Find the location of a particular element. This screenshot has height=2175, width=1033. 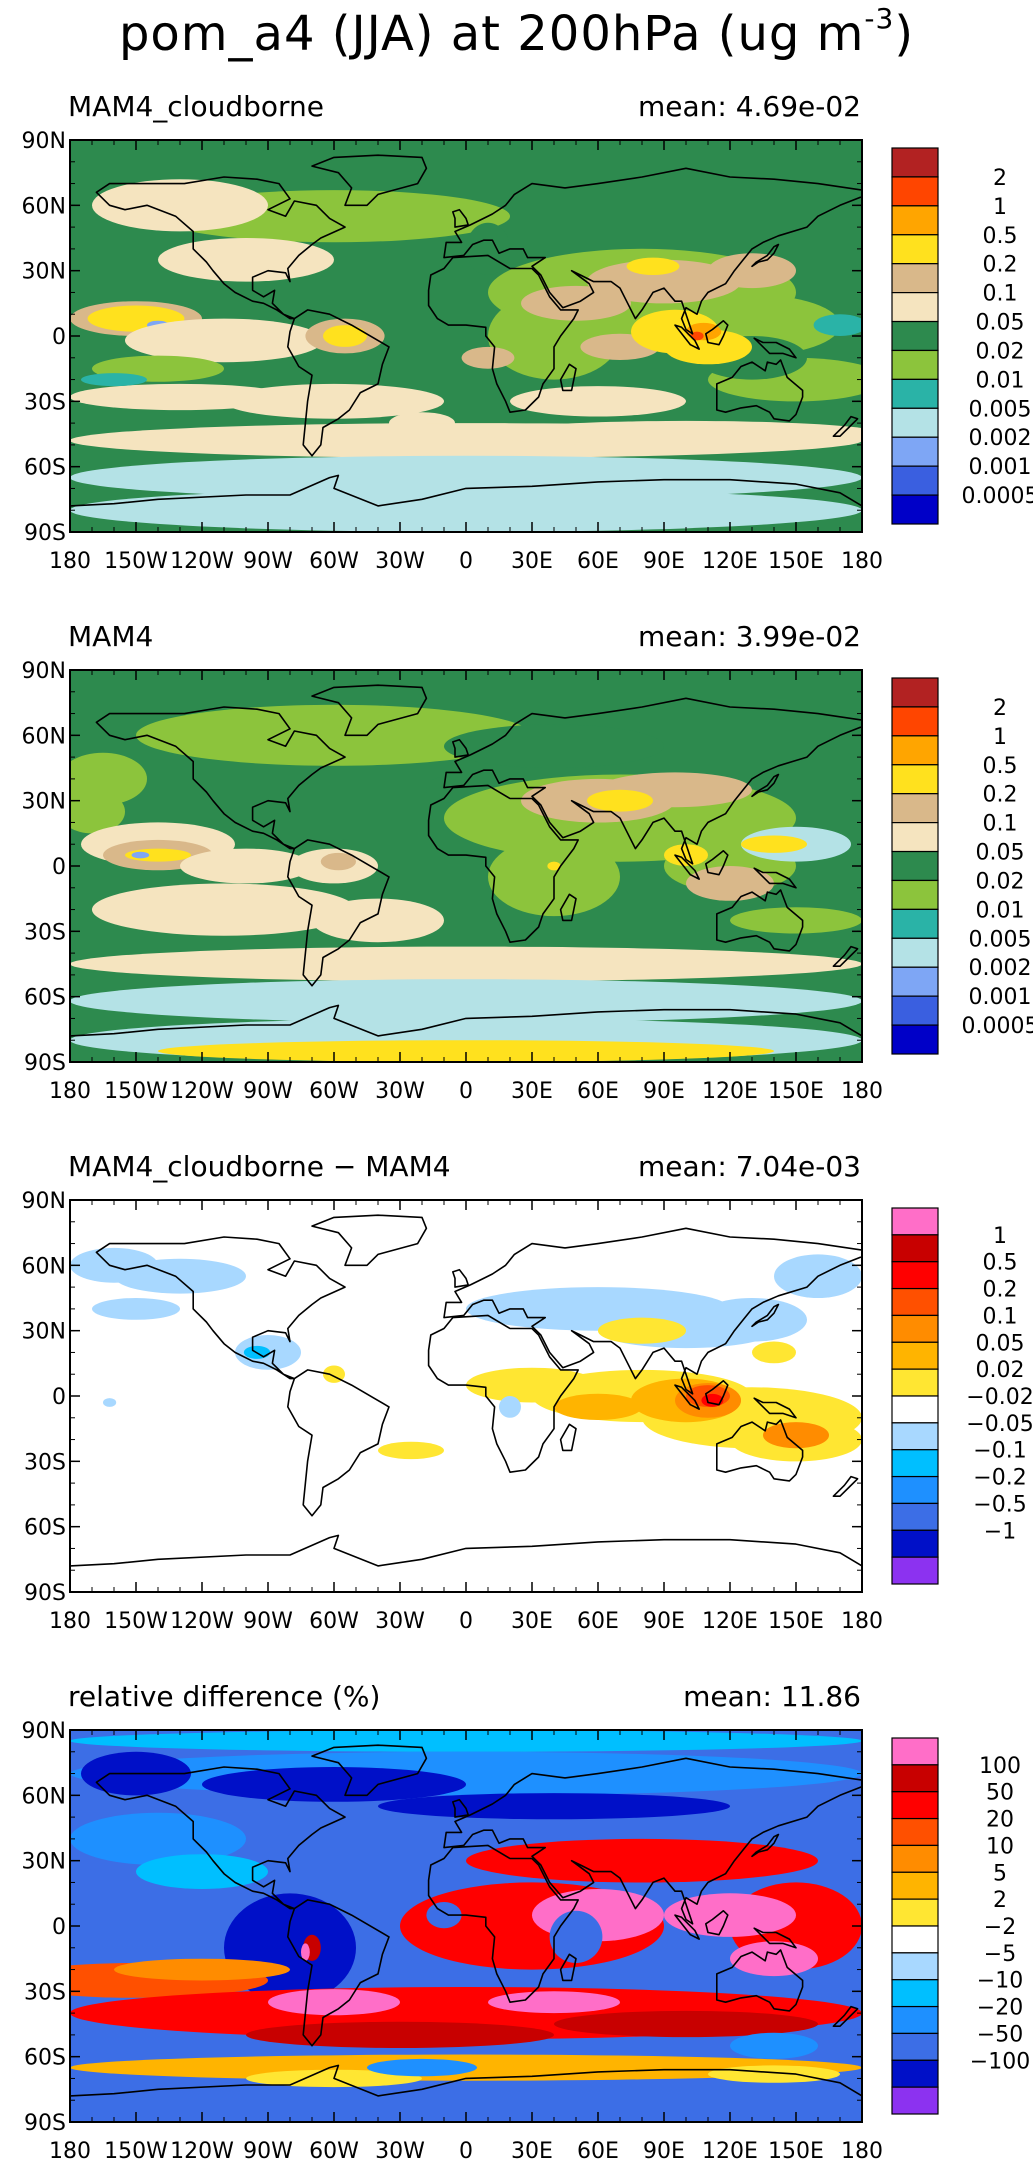

title-close: ) is located at coordinates (904, 34).